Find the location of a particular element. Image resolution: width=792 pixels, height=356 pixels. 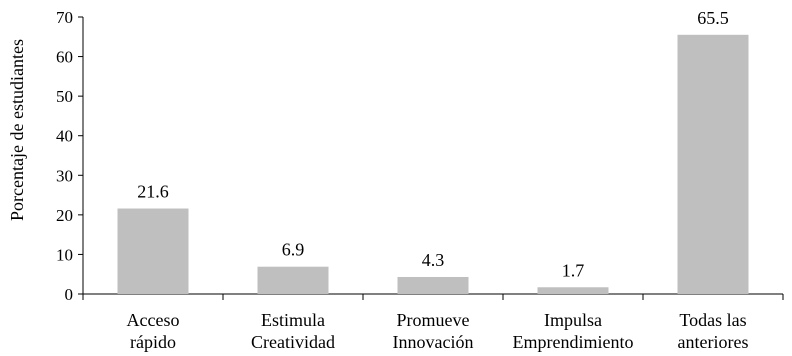

y-tick-label: 0 is located at coordinates (69, 294).